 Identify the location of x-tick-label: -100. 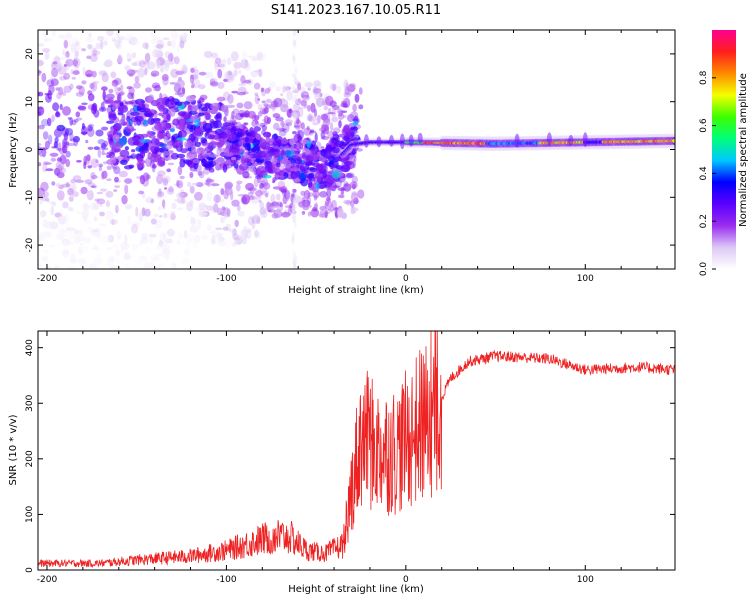
(226, 580).